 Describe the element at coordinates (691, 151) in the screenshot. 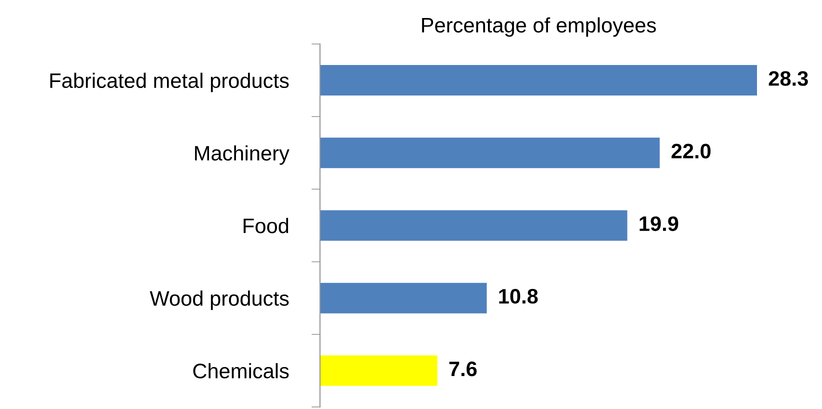

I see `data-label: 22.0` at that location.